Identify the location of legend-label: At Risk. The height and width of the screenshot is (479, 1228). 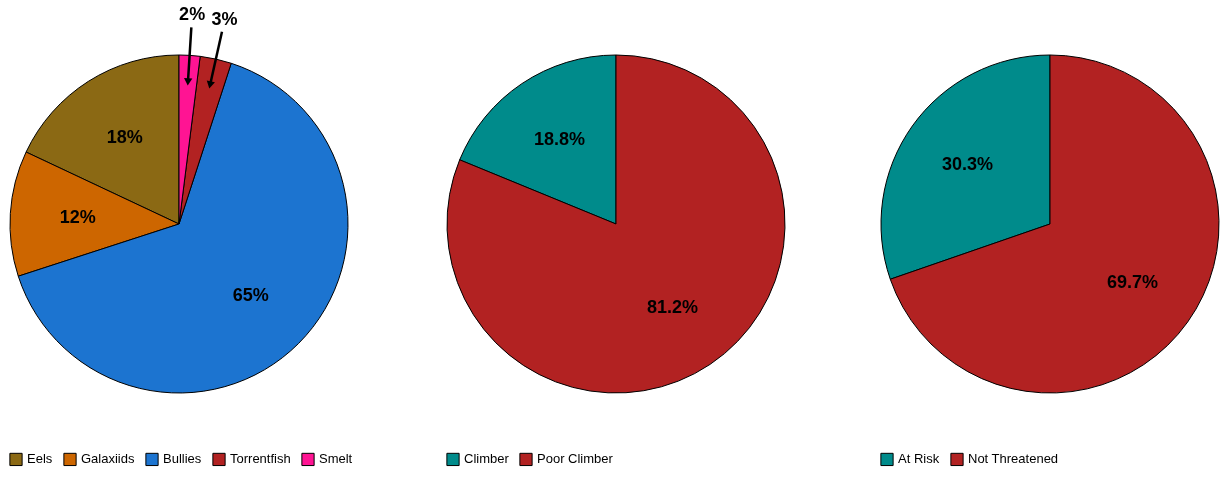
(919, 459).